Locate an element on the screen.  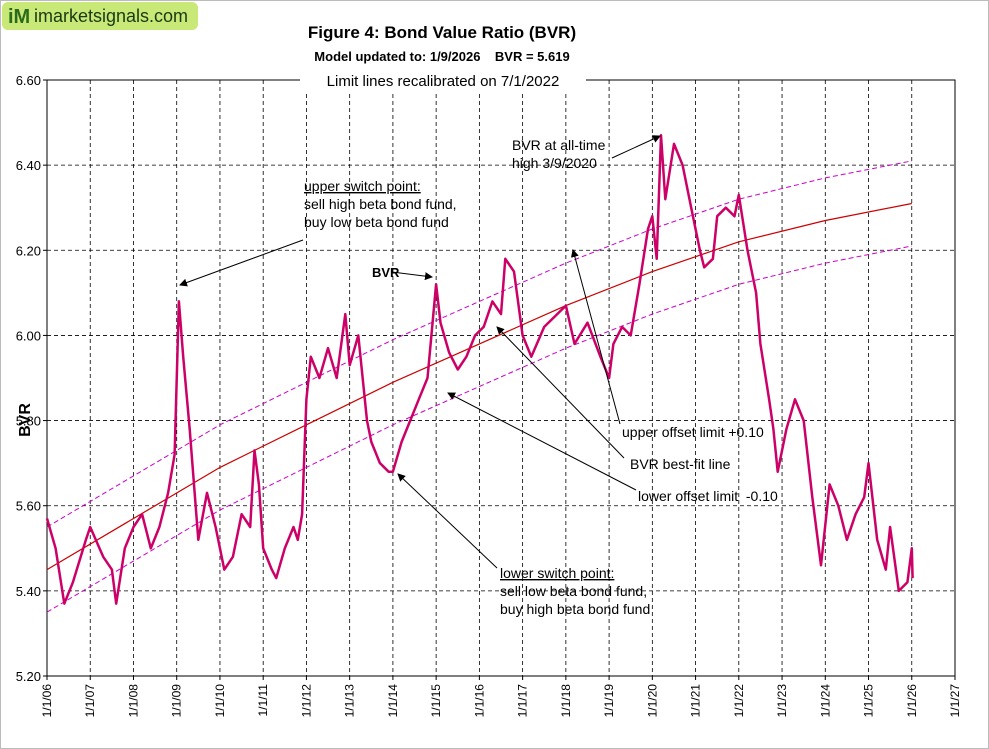
y-tick-label: 6.00 is located at coordinates (28, 335).